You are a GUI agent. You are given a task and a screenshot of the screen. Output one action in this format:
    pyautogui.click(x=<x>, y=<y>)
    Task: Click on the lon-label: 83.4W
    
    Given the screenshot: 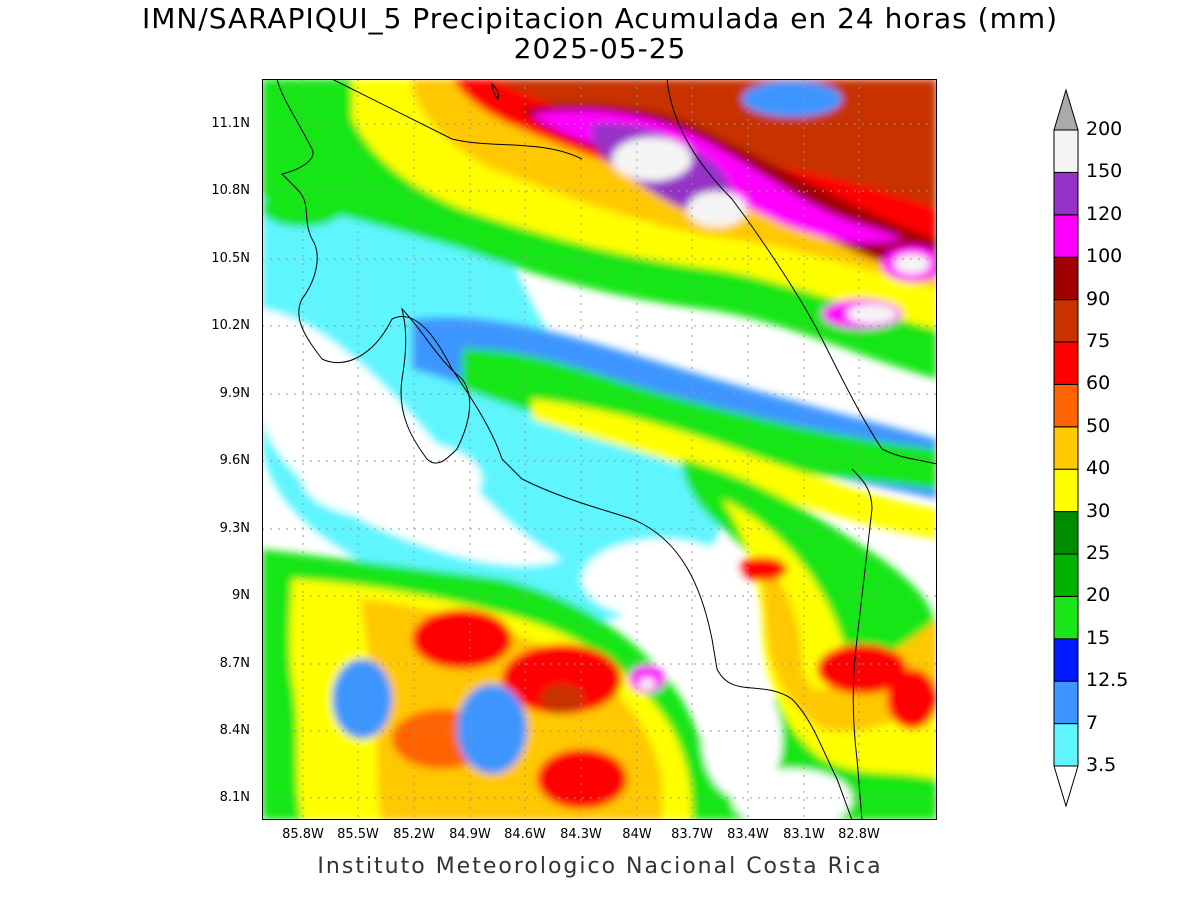 What is the action you would take?
    pyautogui.click(x=748, y=834)
    